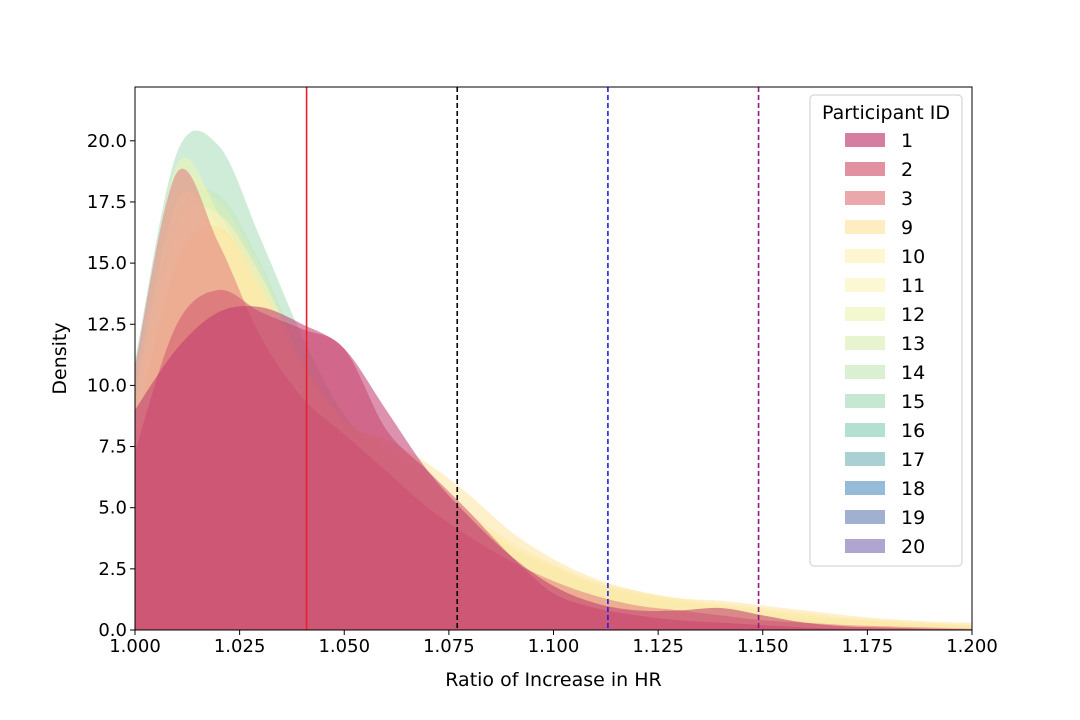 This screenshot has height=720, width=1080. What do you see at coordinates (913, 518) in the screenshot?
I see `legend-label-19: 19` at bounding box center [913, 518].